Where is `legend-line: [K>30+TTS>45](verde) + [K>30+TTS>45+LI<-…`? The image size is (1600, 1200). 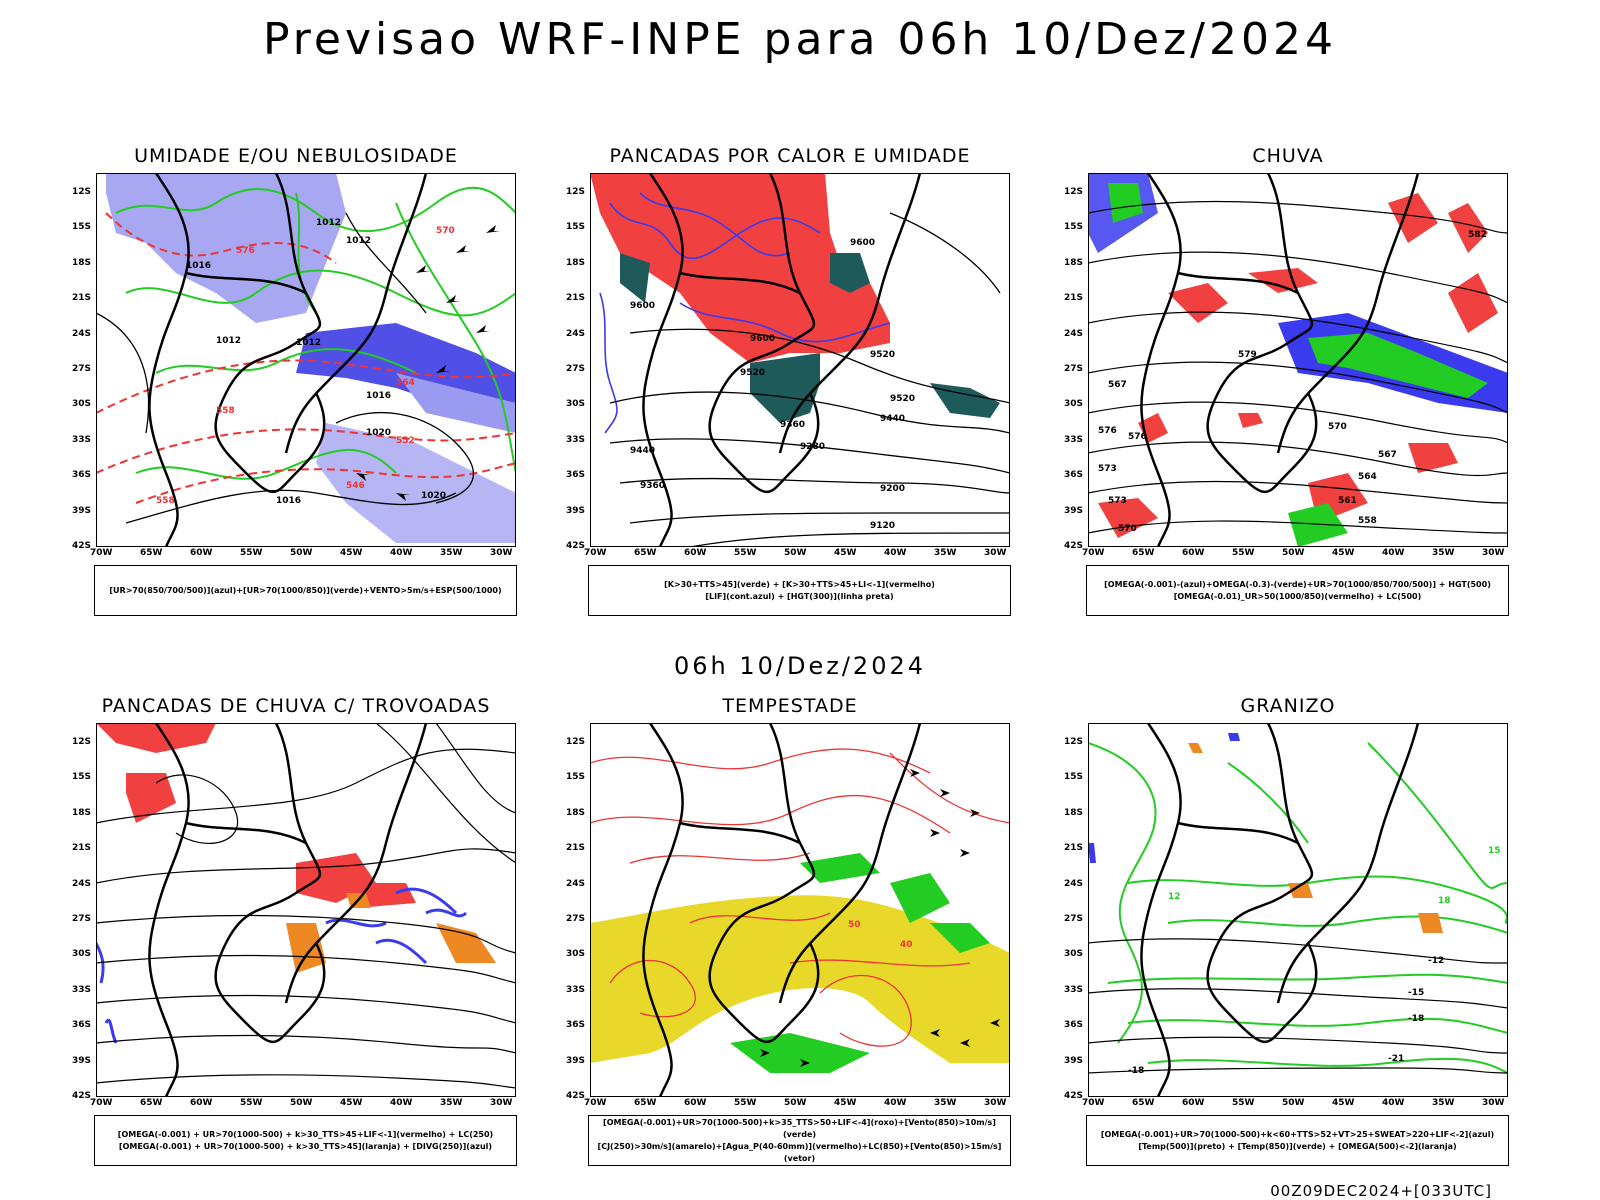
legend-line: [K>30+TTS>45](verde) + [K>30+TTS>45+LI<-… is located at coordinates (799, 584).